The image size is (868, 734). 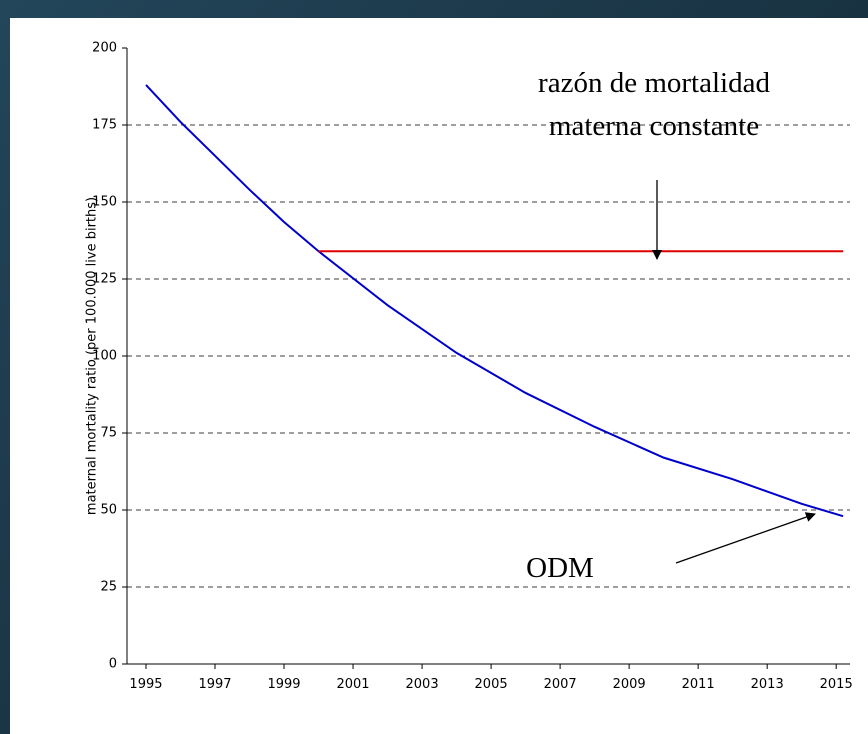 What do you see at coordinates (145, 684) in the screenshot?
I see `x-tick-label: 1995` at bounding box center [145, 684].